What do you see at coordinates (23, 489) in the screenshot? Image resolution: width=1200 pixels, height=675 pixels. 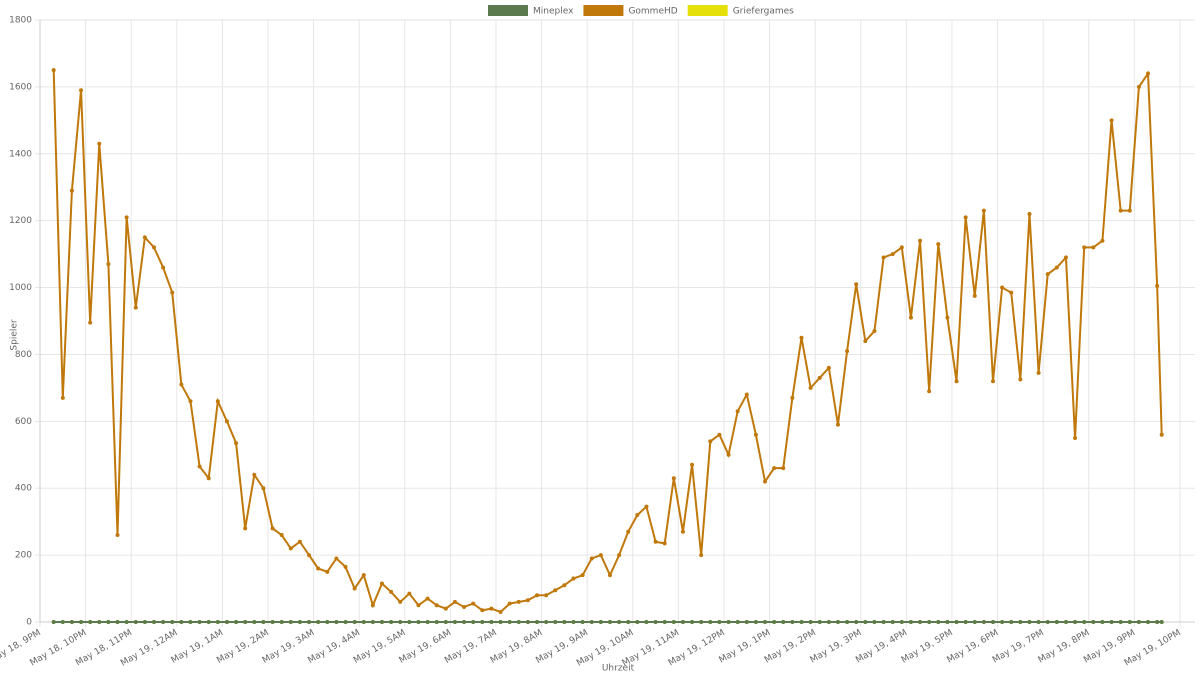 I see `y-tick-label: 400` at bounding box center [23, 489].